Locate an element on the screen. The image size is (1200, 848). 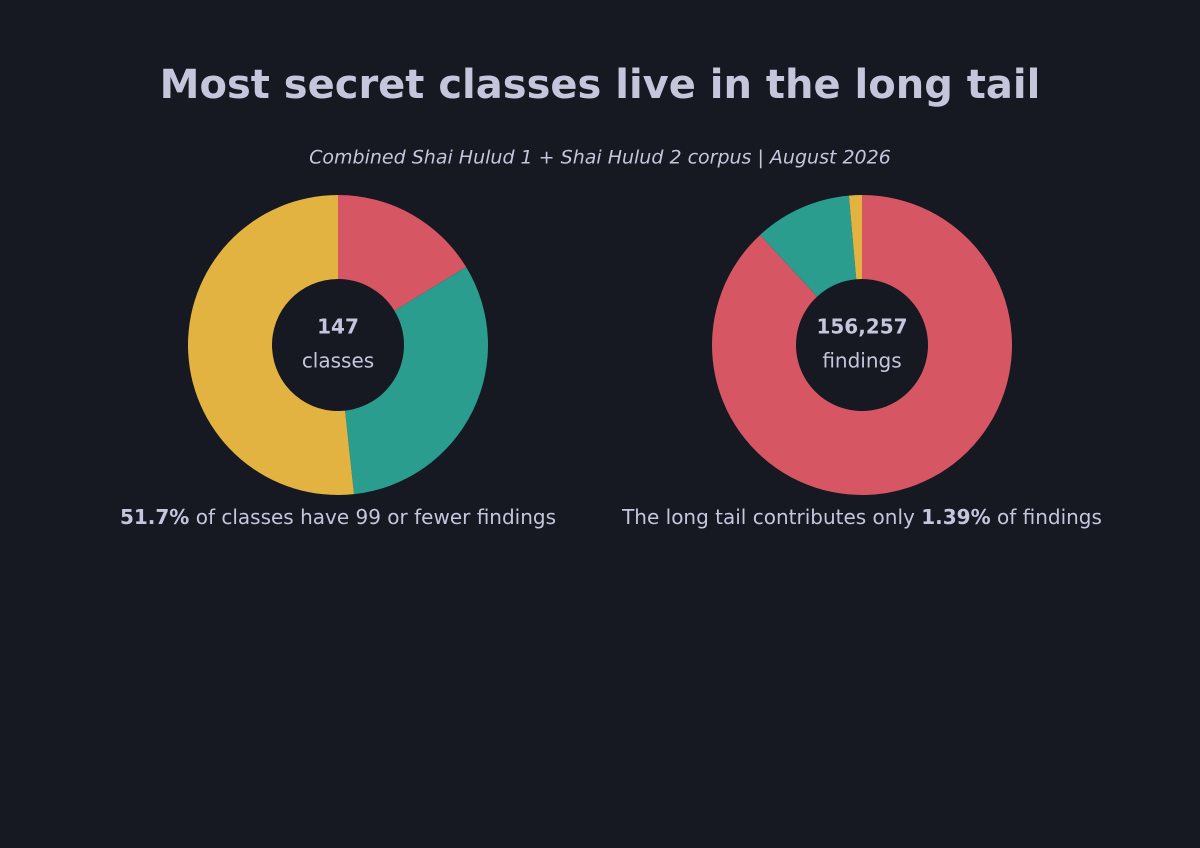
center-label: findings is located at coordinates (861, 361).